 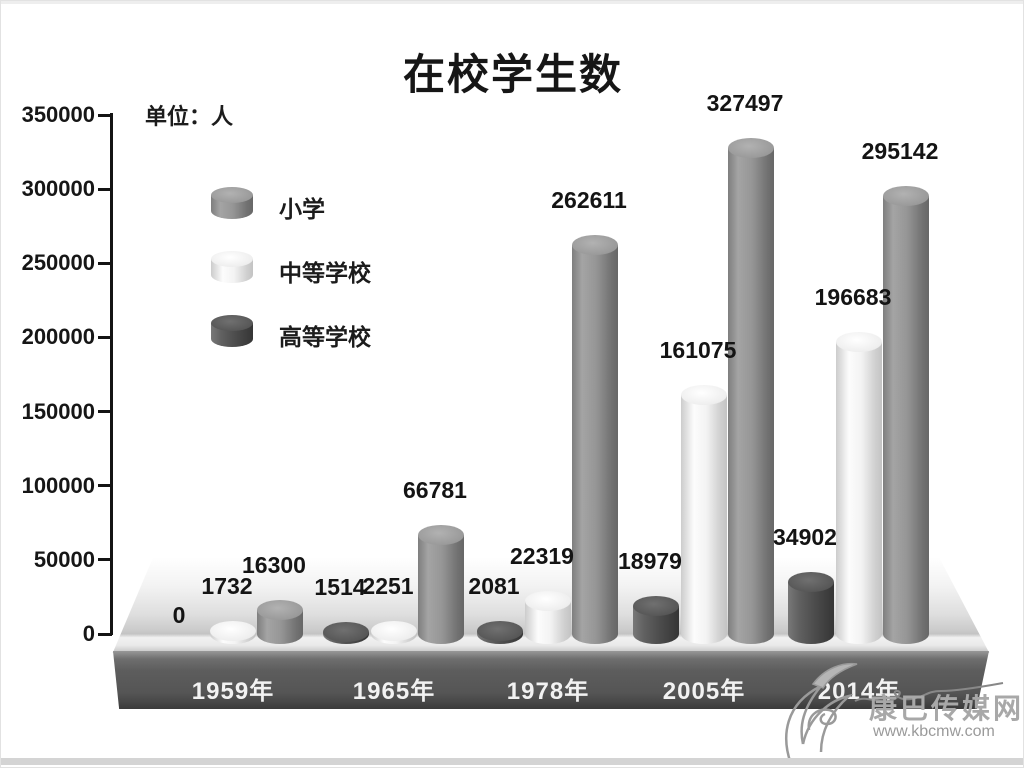 I want to click on bar-value-label: 0, so click(x=179, y=615).